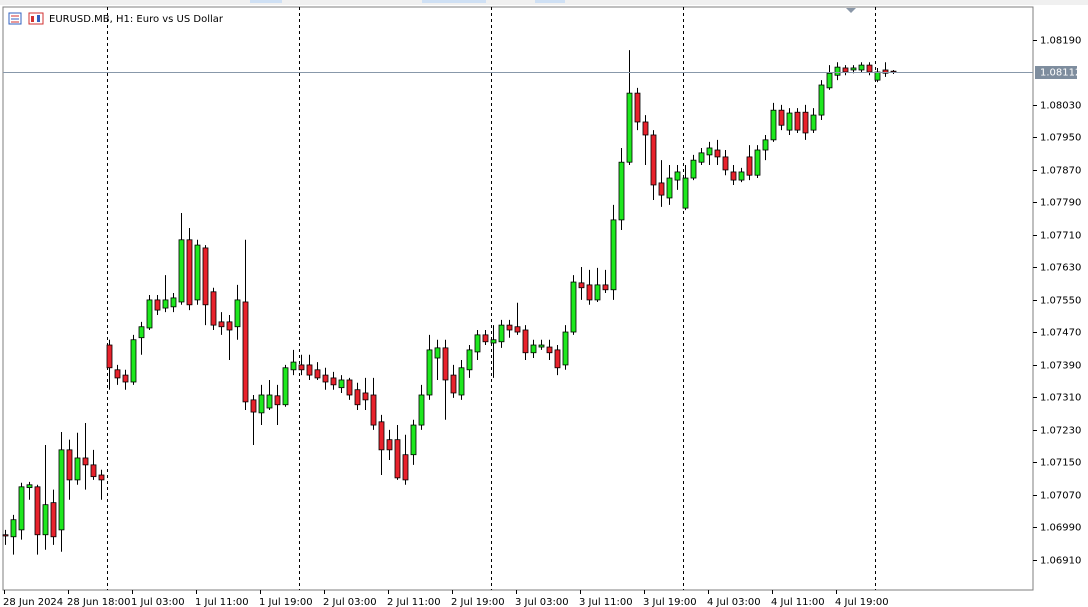 This screenshot has width=1088, height=607. I want to click on y-tick-label: 1.07310, so click(1060, 398).